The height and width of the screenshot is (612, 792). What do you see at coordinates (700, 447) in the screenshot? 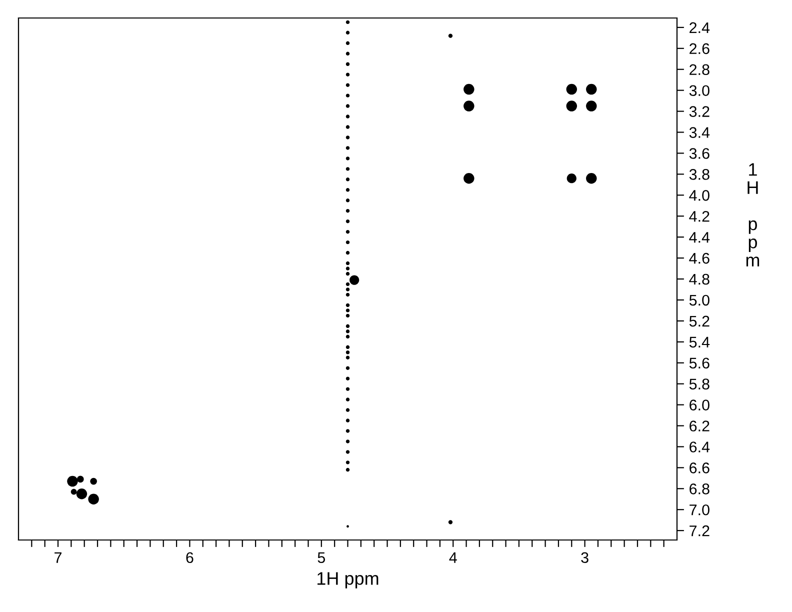
I see `y-tick-label: 6.4` at bounding box center [700, 447].